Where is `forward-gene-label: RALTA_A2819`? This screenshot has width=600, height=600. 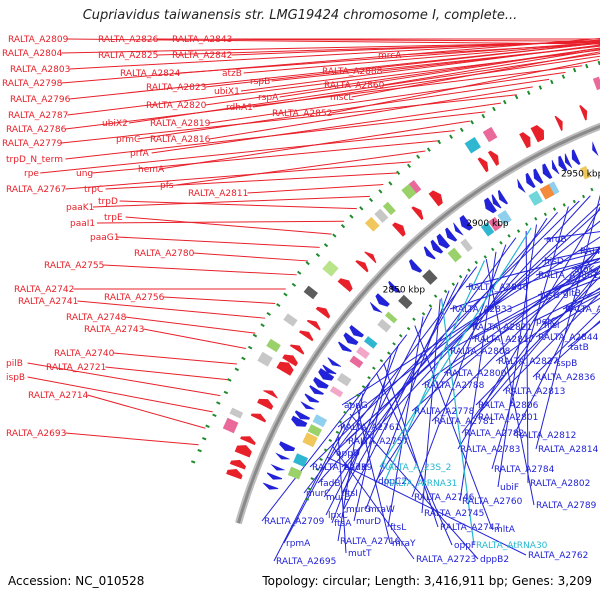 forward-gene-label: RALTA_A2819 is located at coordinates (180, 124).